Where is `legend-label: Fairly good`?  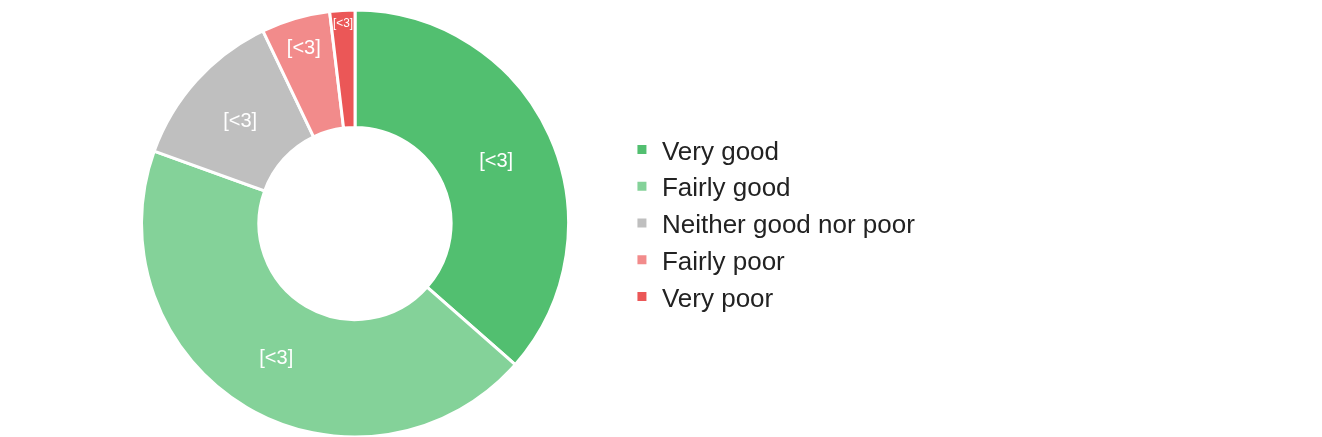
legend-label: Fairly good is located at coordinates (726, 187).